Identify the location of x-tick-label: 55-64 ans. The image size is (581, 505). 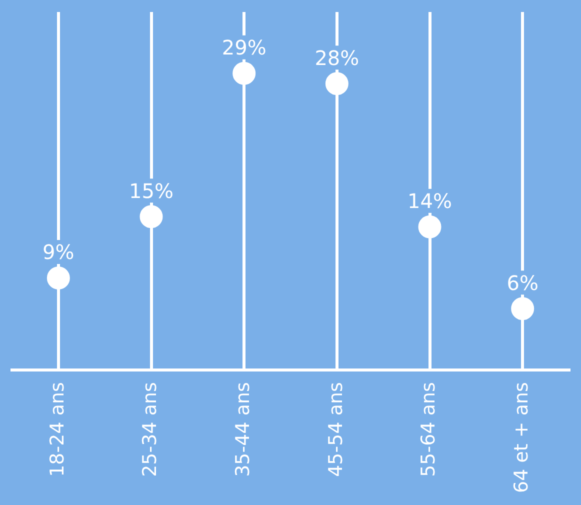
(429, 429).